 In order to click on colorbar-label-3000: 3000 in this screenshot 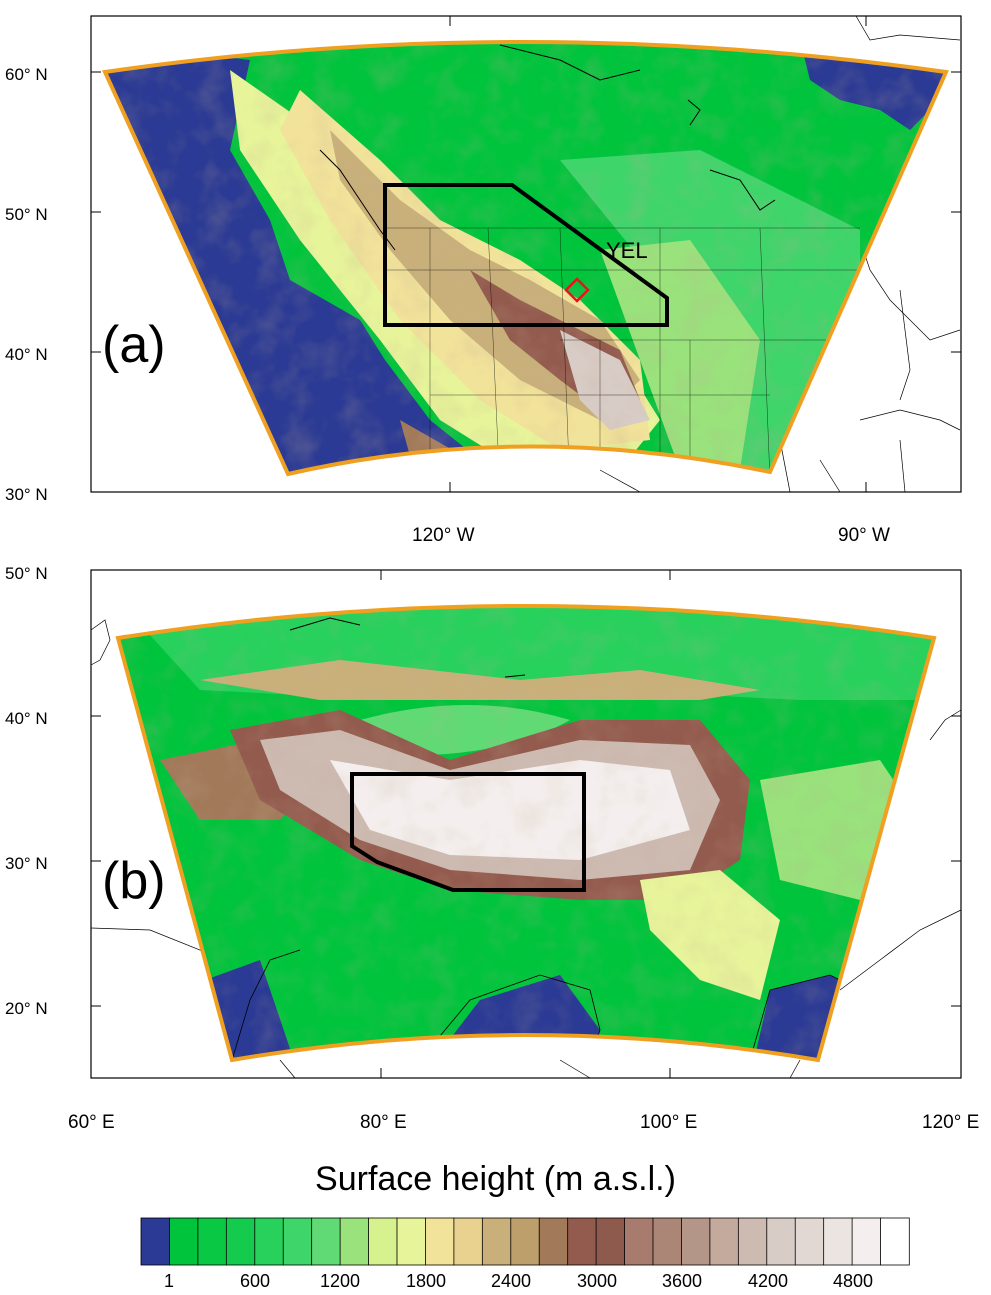, I will do `click(597, 1281)`.